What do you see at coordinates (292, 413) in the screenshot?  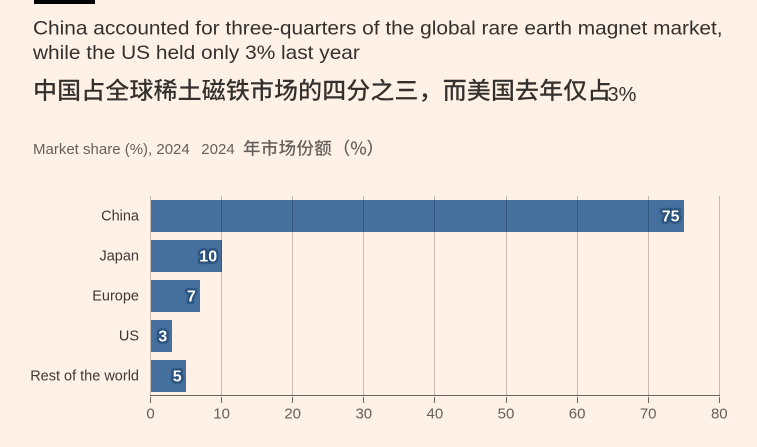 I see `svg-text: 20` at bounding box center [292, 413].